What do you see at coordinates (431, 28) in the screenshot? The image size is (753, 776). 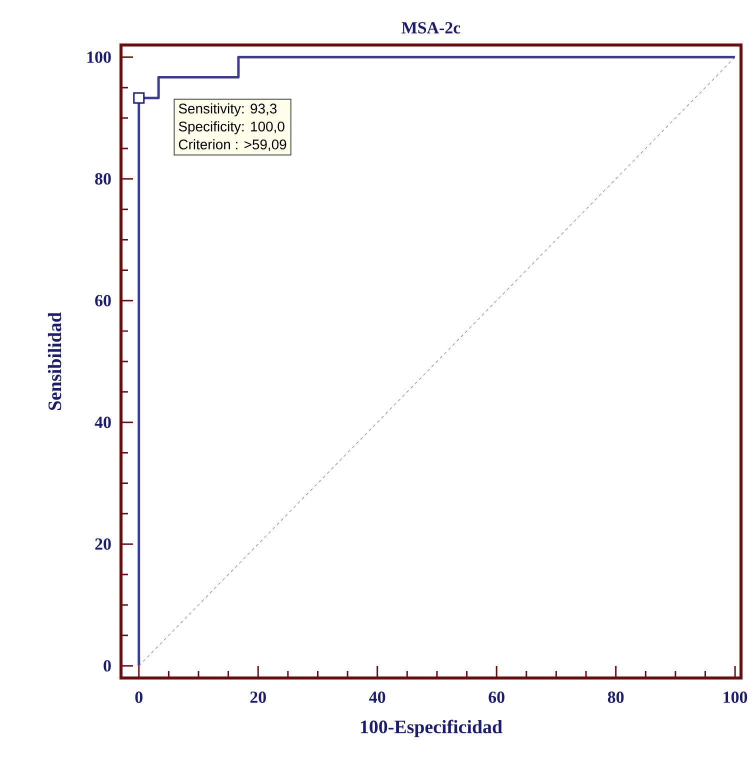 I see `chart-title: MSA-2c` at bounding box center [431, 28].